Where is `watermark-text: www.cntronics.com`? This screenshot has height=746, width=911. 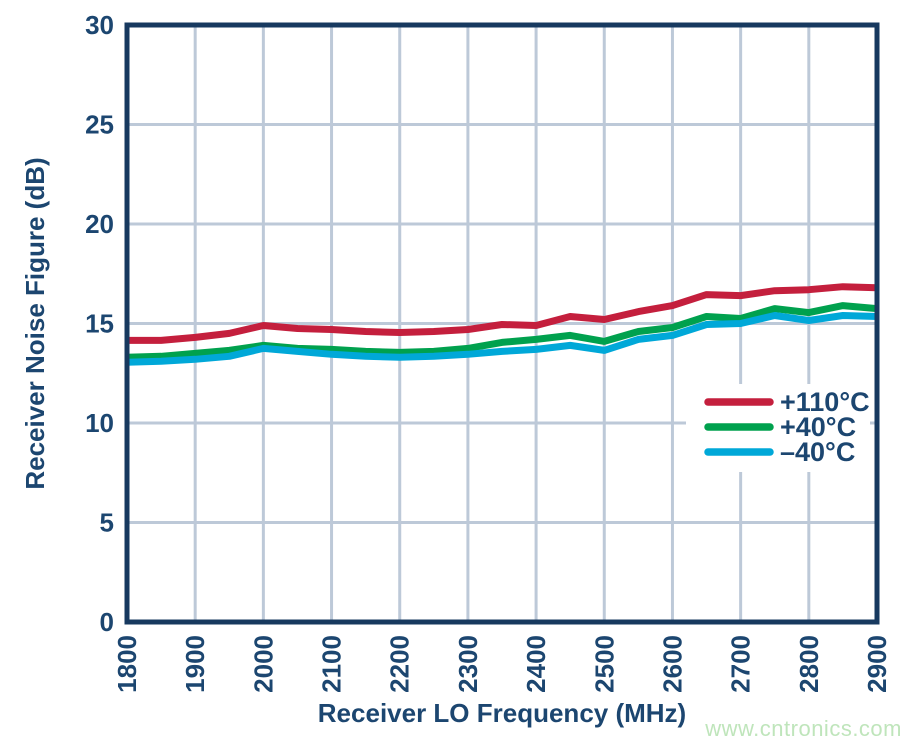
watermark-text: www.cntronics.com is located at coordinates (803, 728).